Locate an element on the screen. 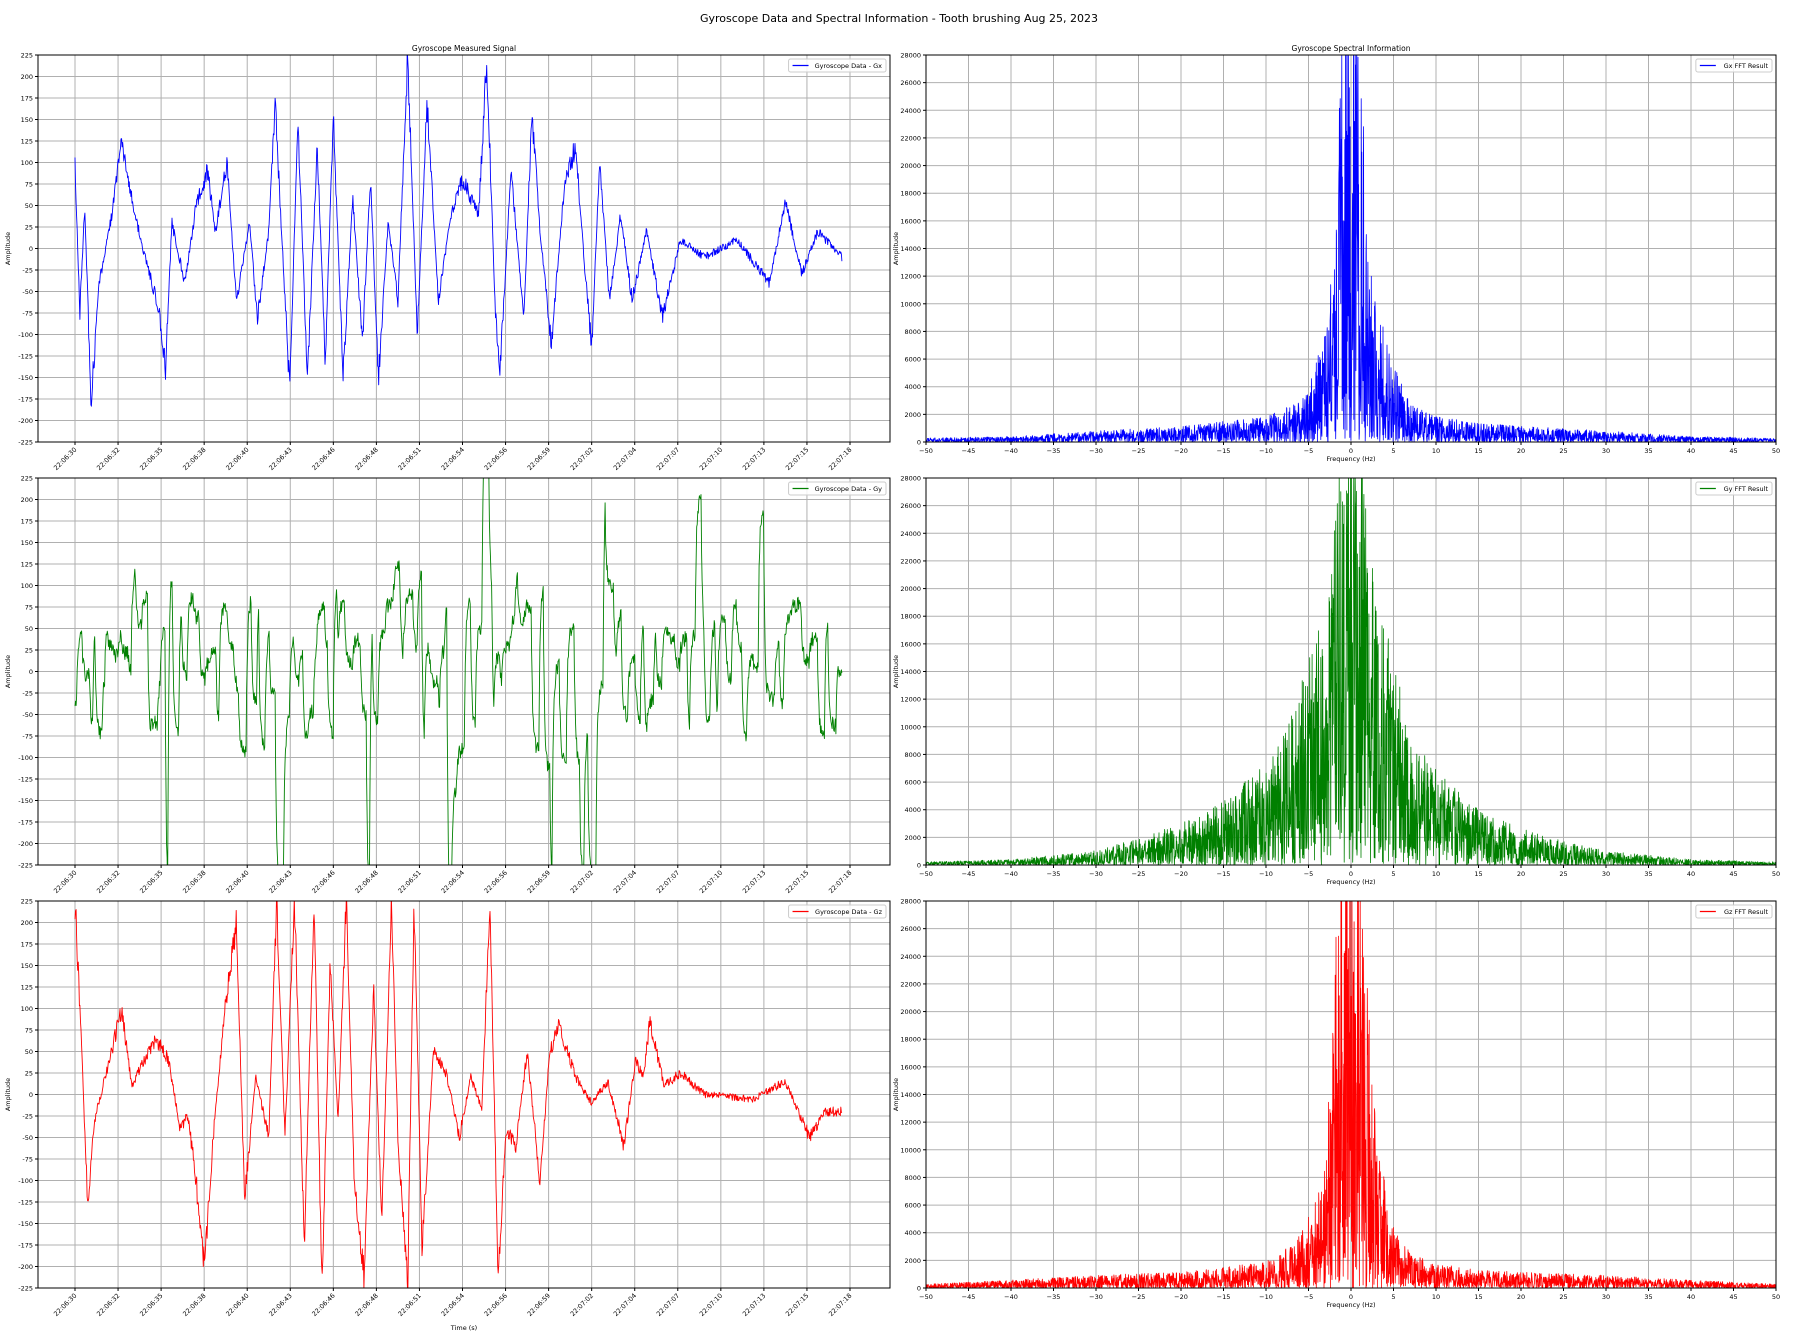 Image resolution: width=1798 pixels, height=1334 pixels. x-tick-label: 22:06:46 is located at coordinates (323, 1305).